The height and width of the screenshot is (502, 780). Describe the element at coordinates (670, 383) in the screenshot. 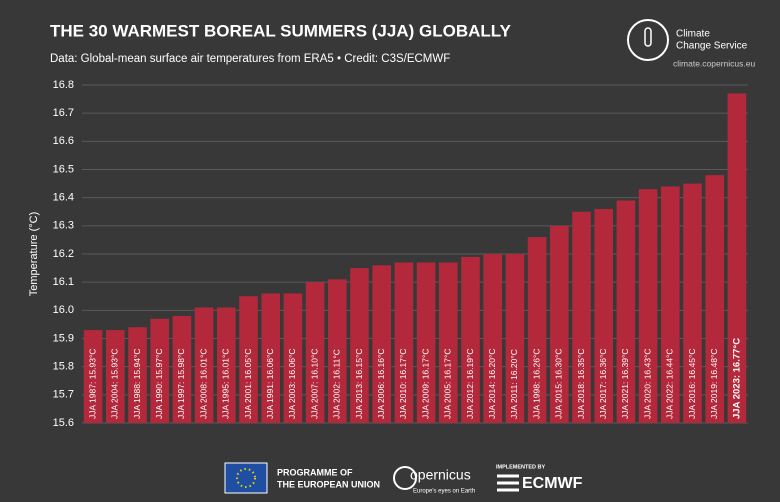

I see `bar-label: JJA 2022: 16.44°C` at that location.